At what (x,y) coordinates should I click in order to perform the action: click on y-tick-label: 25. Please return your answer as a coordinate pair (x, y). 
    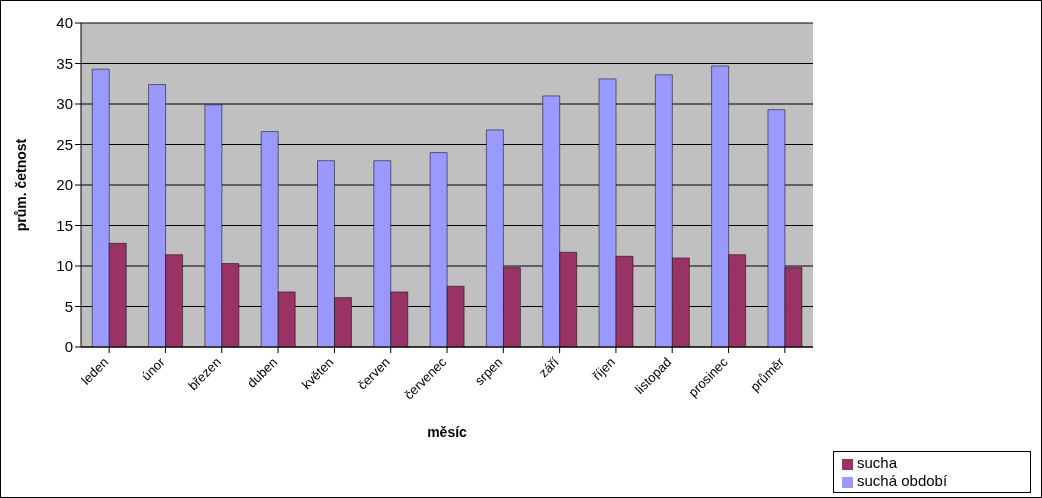
    Looking at the image, I should click on (64, 144).